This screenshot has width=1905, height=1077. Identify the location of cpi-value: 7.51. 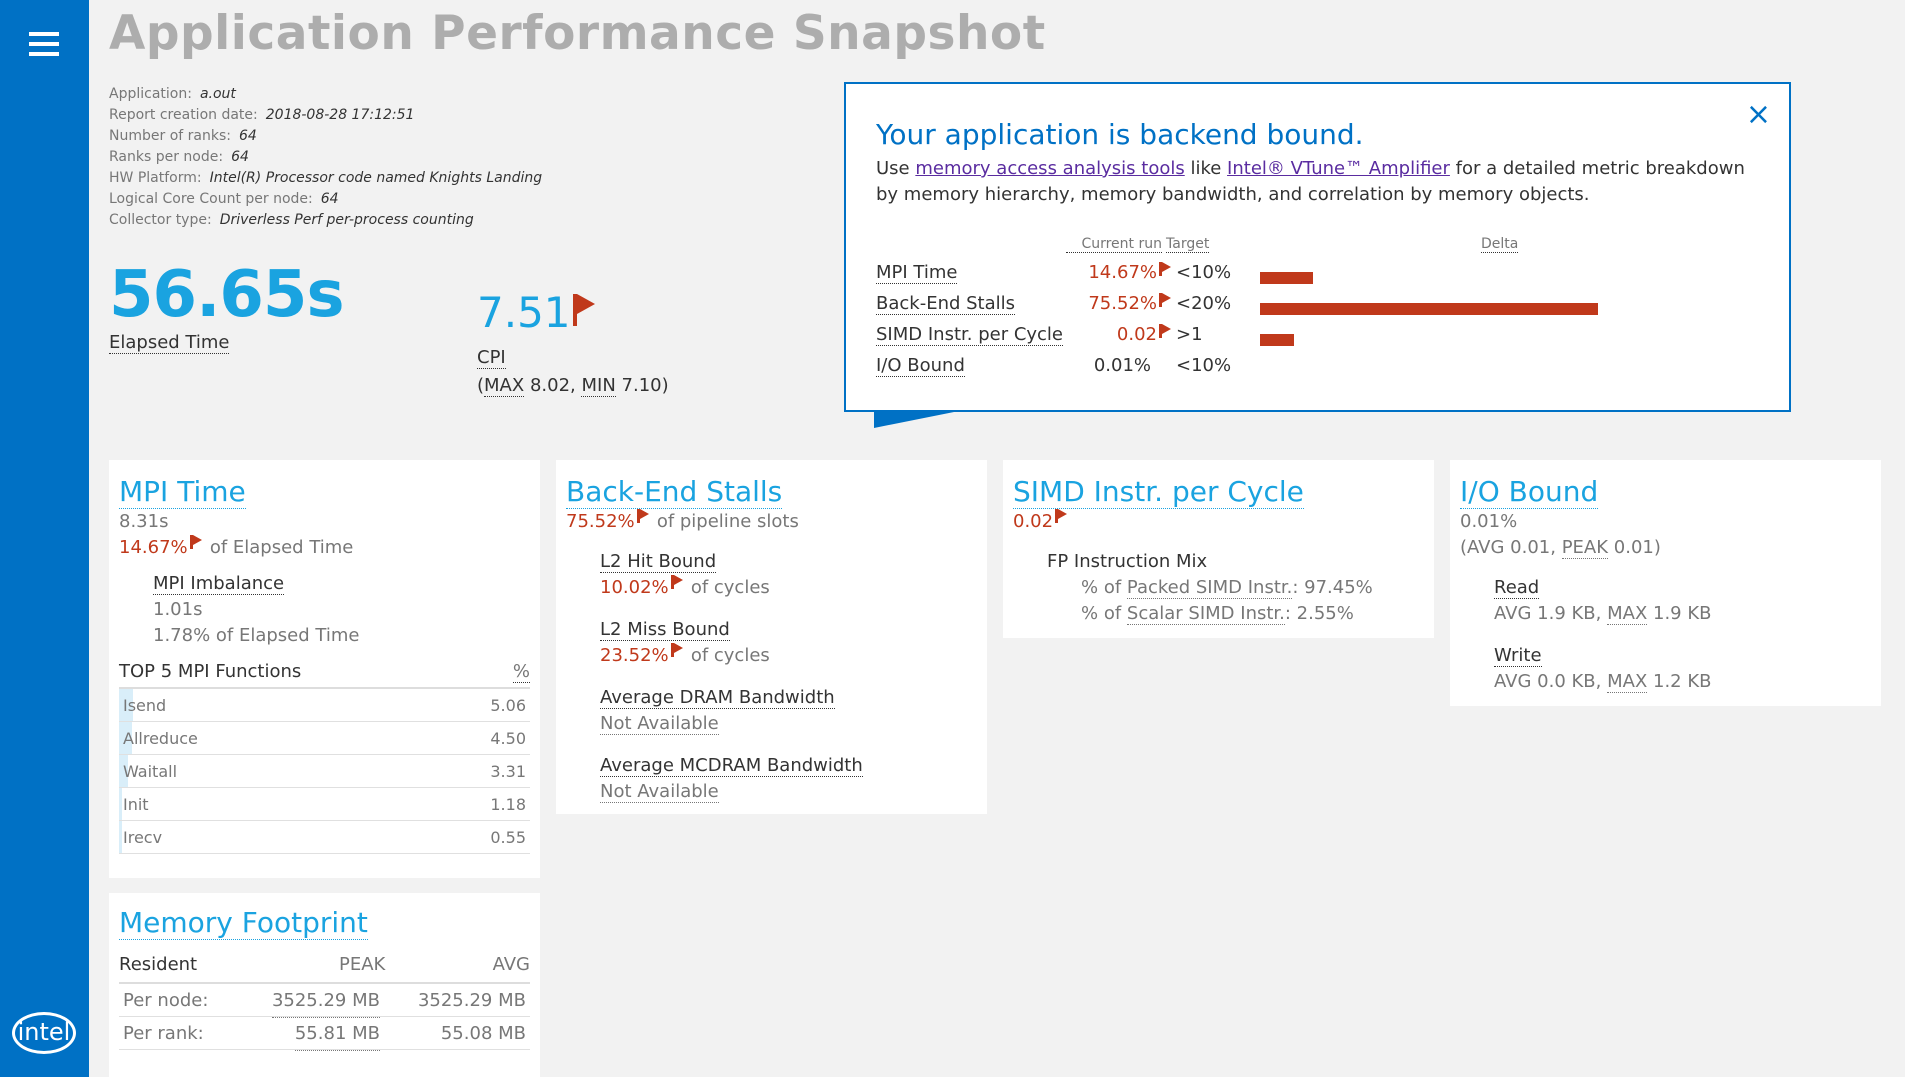
(524, 312).